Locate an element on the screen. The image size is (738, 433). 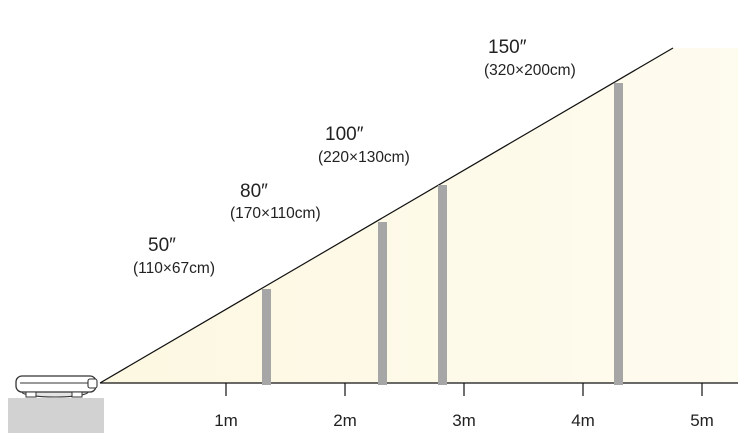
axis-ticks is located at coordinates (464, 389).